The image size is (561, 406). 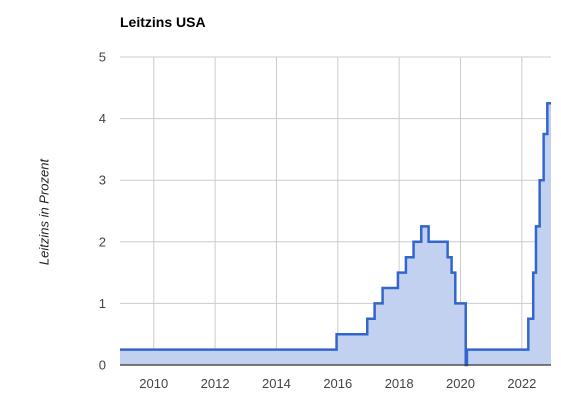 What do you see at coordinates (102, 118) in the screenshot?
I see `y-tick-label: 4` at bounding box center [102, 118].